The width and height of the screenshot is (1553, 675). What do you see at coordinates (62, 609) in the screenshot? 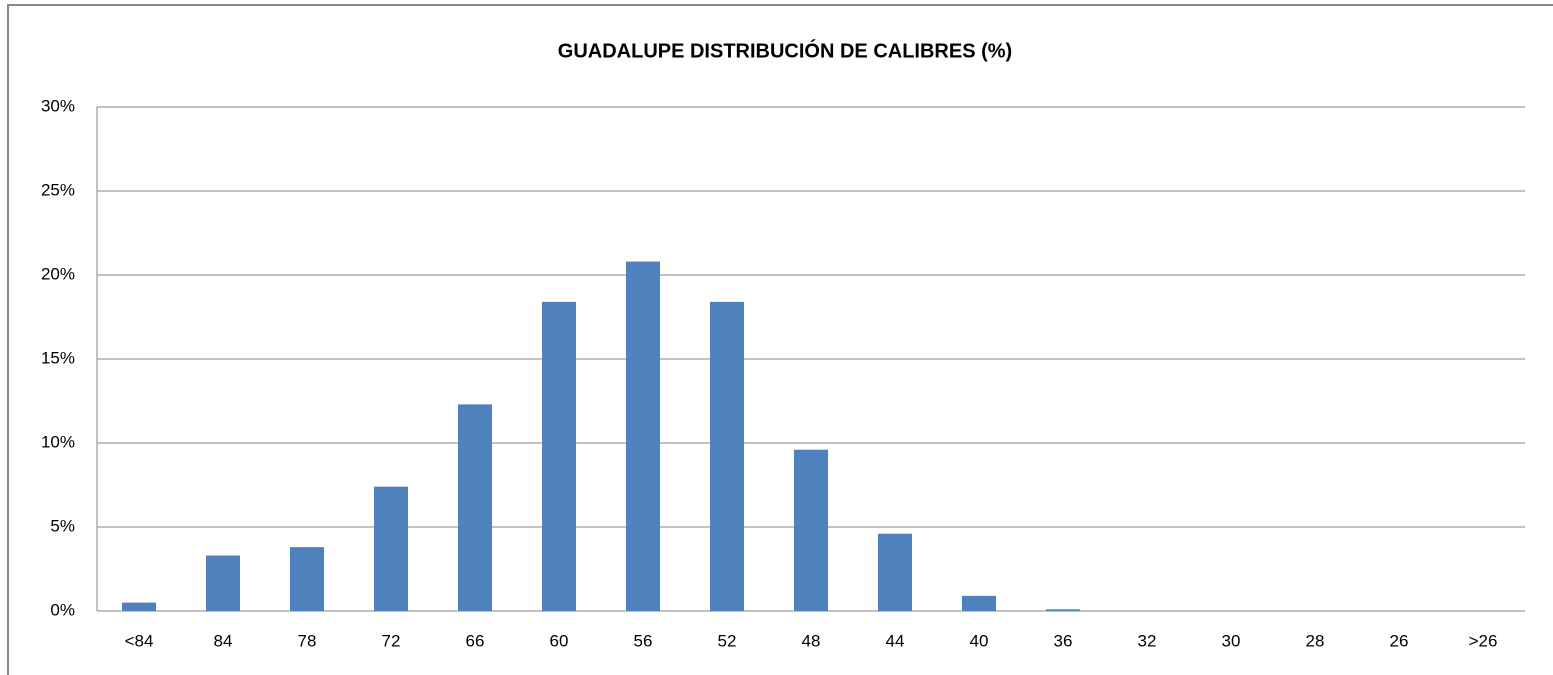
I see `y-tick-label: 0%` at bounding box center [62, 609].